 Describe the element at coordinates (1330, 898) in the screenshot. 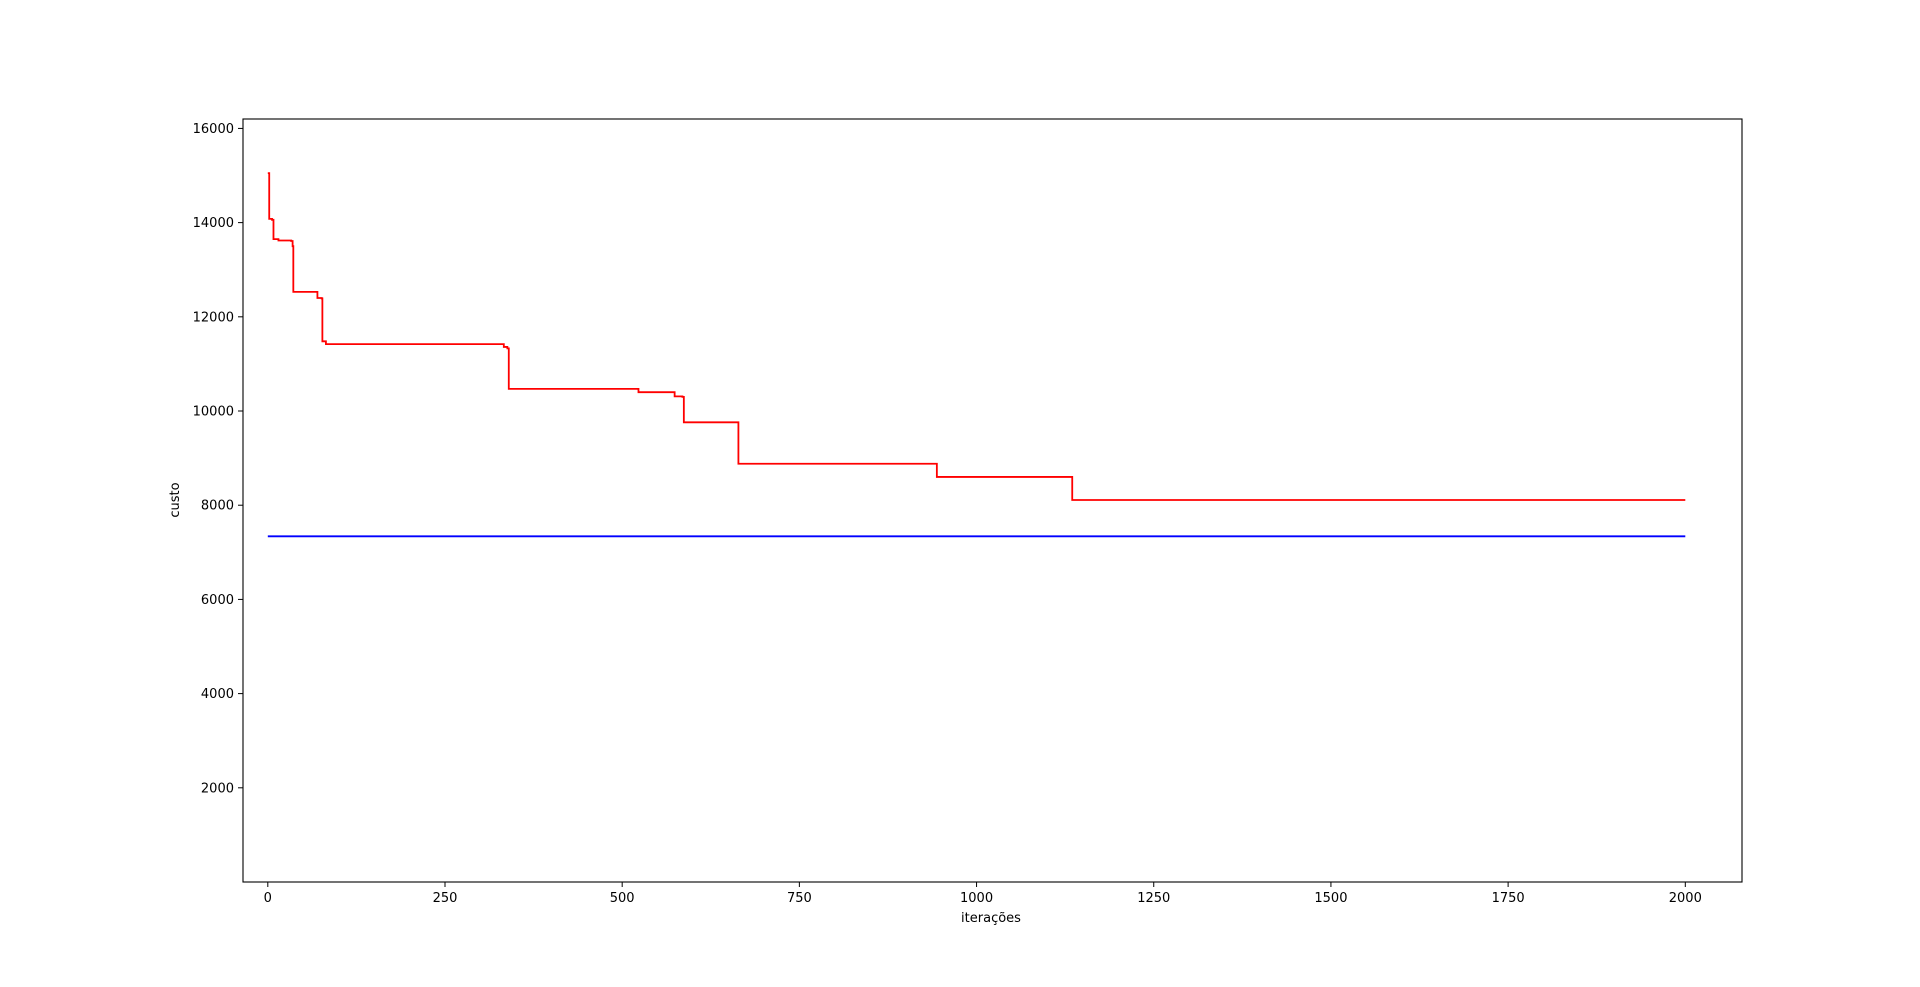

I see `x-tick-label: 1500` at that location.